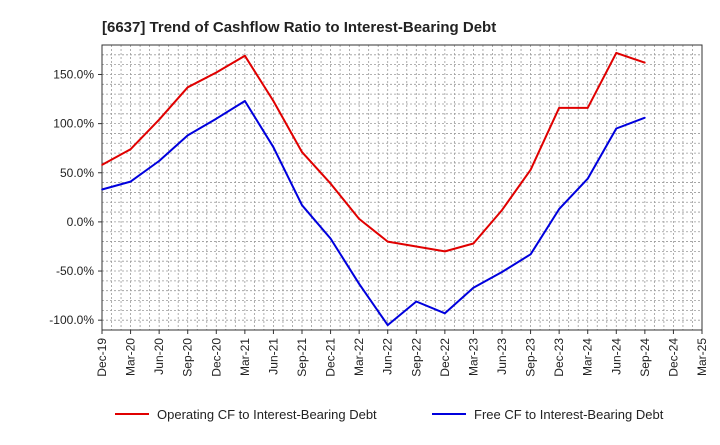 The image size is (720, 445). Describe the element at coordinates (77, 173) in the screenshot. I see `y-tick-label: 50.0%` at that location.